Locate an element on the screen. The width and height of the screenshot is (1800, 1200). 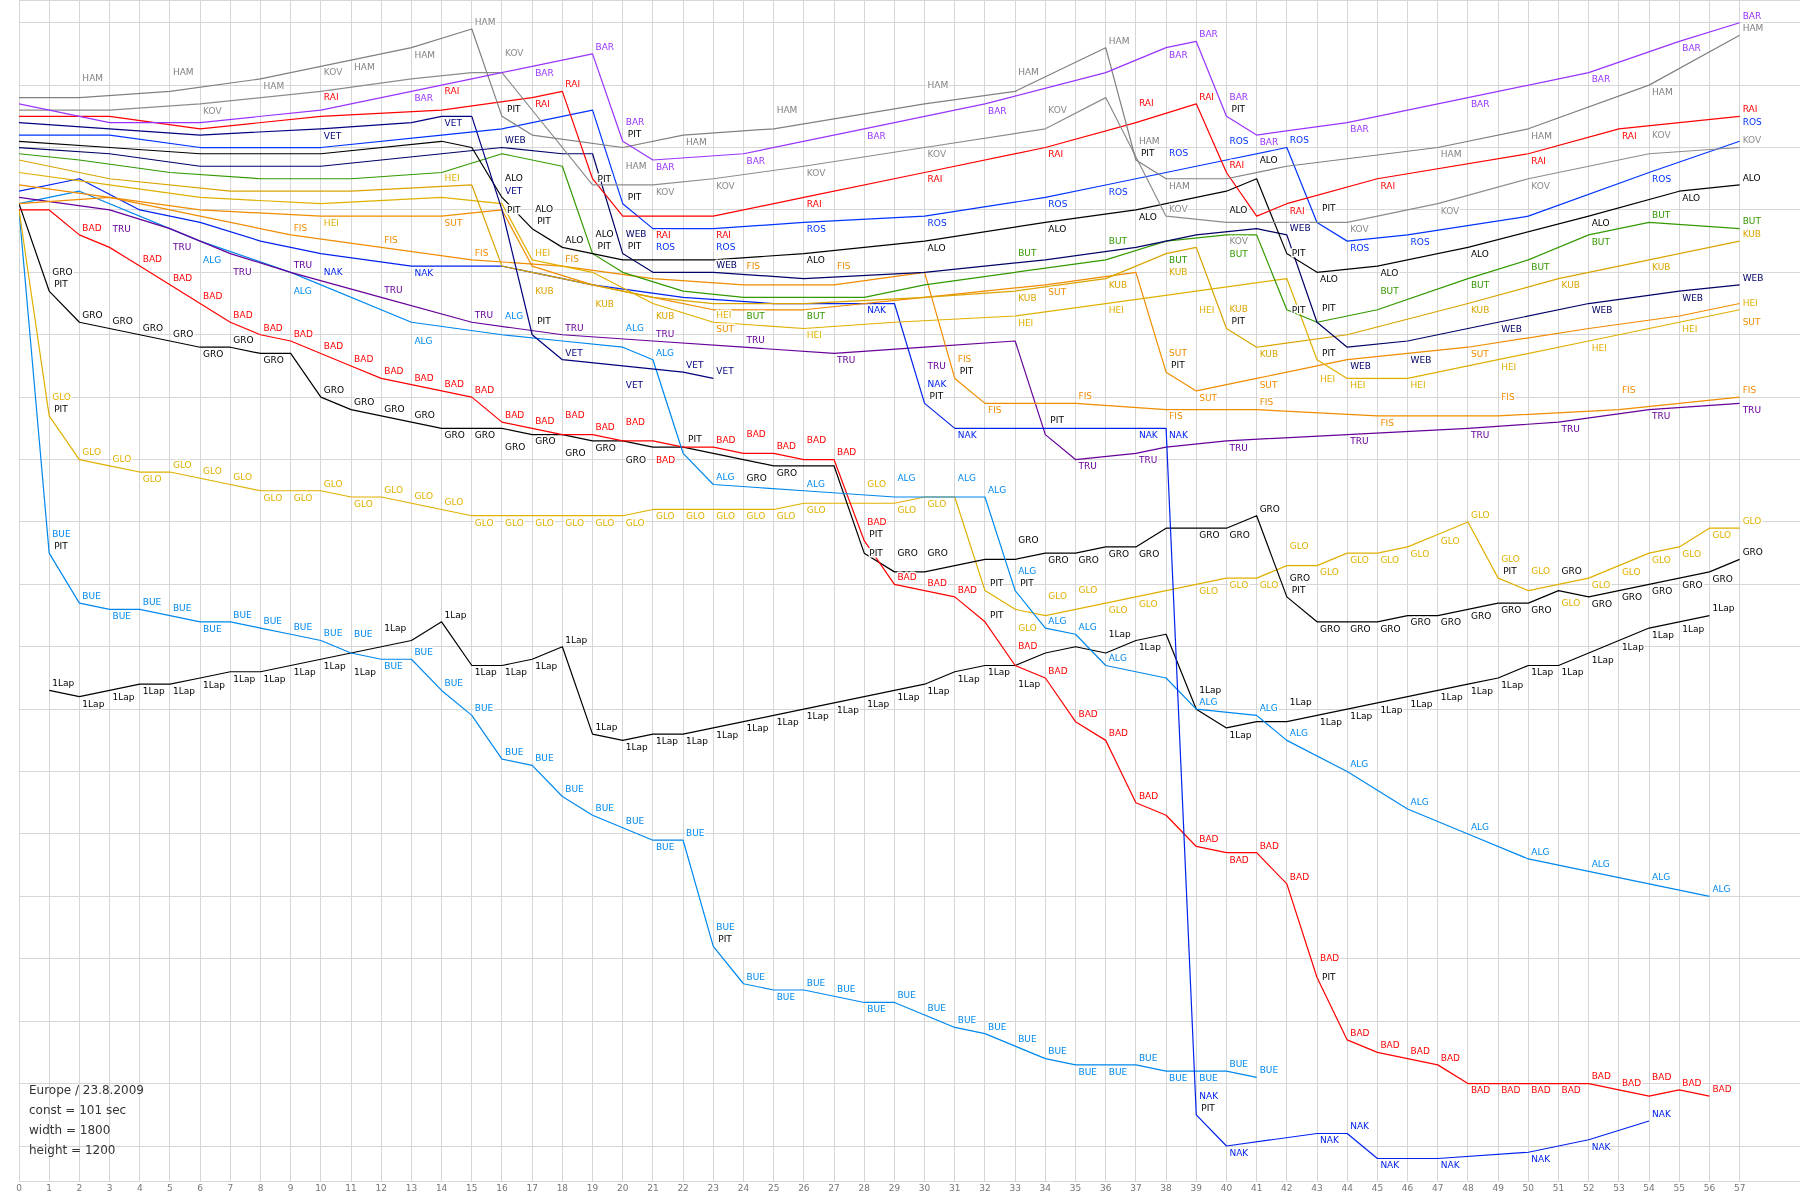
x-tick-label: 0 is located at coordinates (19, 1187).